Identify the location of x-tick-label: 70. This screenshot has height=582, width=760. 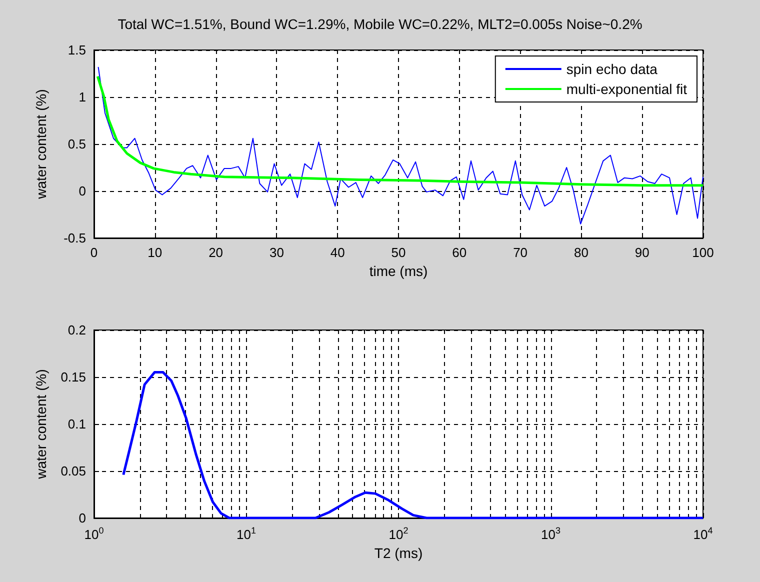
(520, 252).